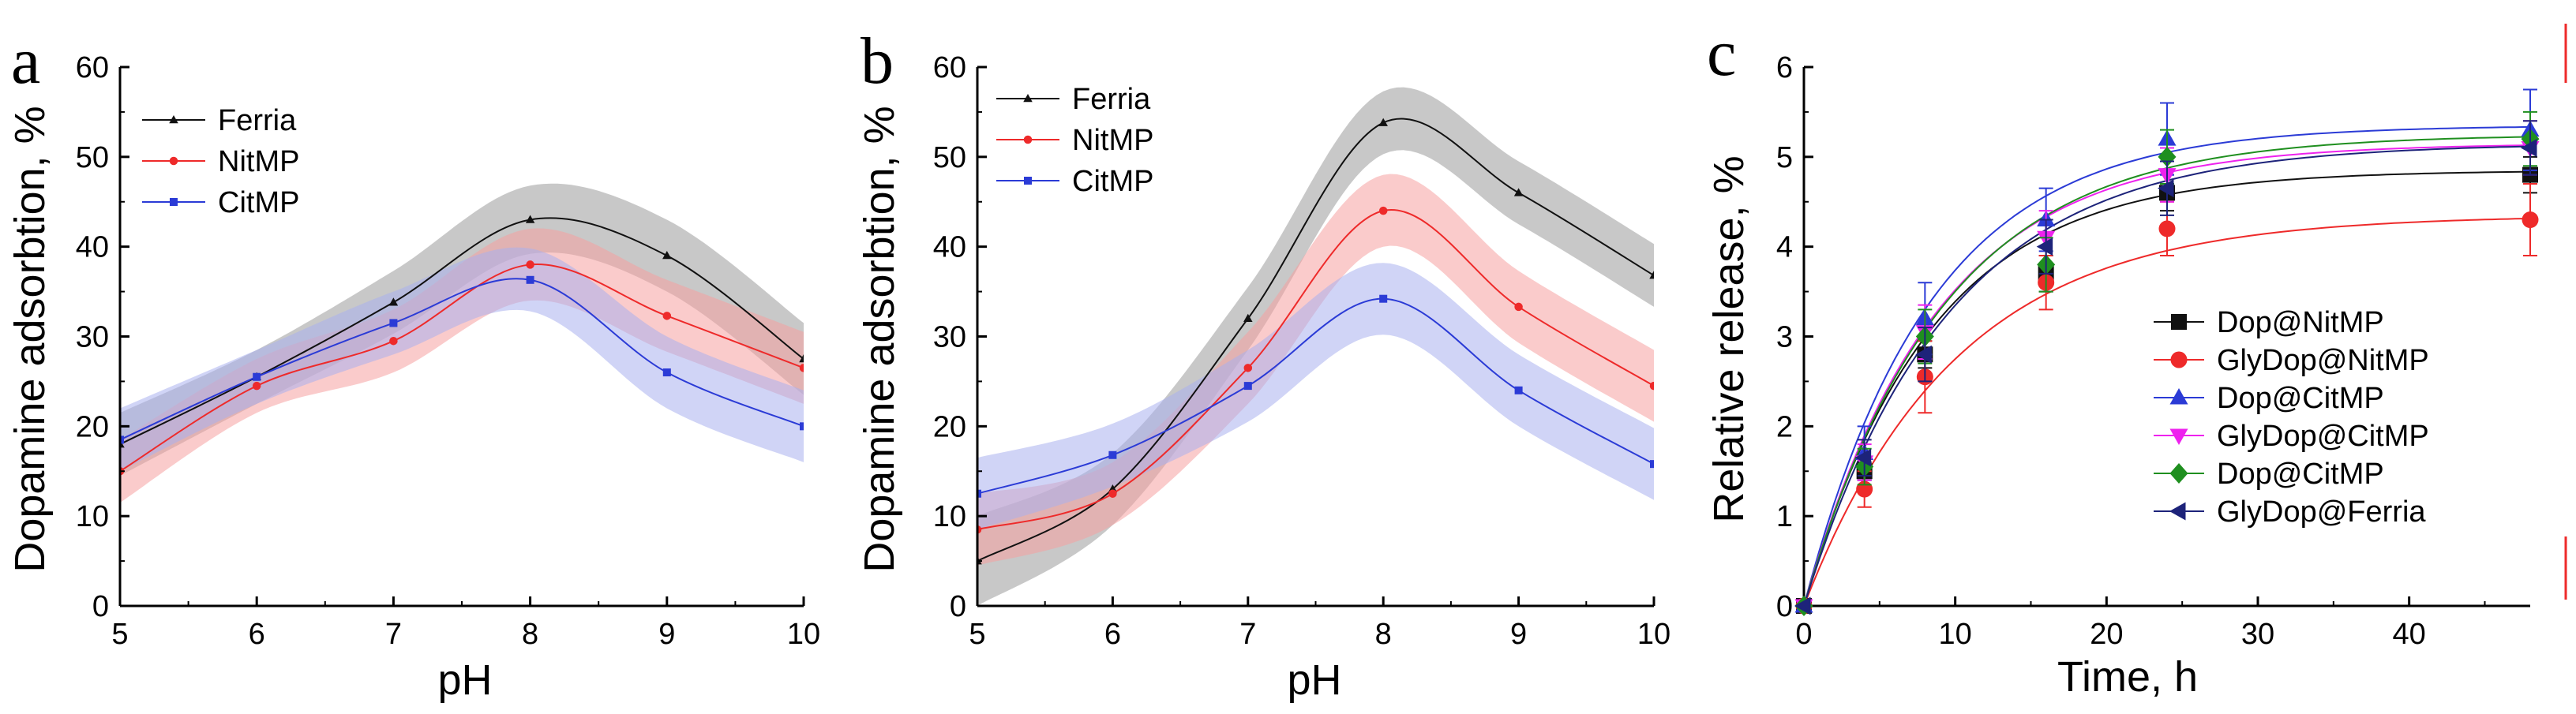 Image resolution: width=2576 pixels, height=714 pixels. I want to click on y-tick-label: 1, so click(1784, 516).